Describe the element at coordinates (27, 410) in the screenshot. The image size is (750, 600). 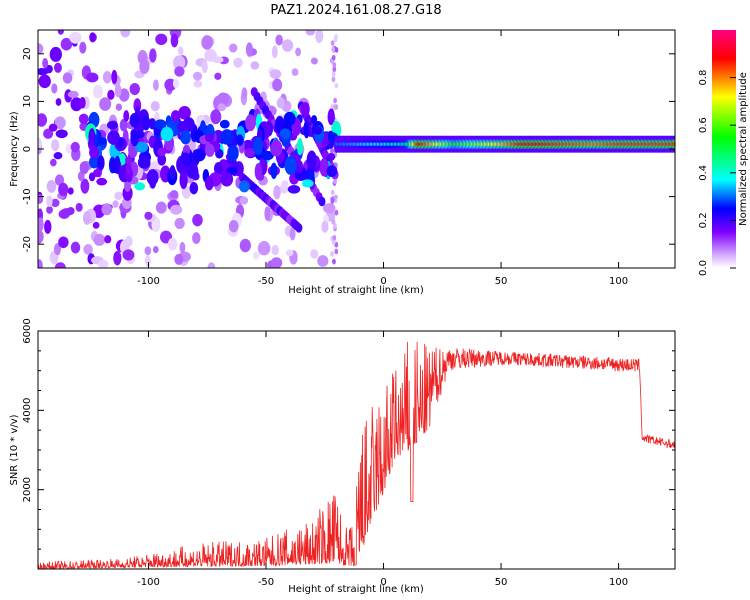
I see `y-tick-label: 4000` at that location.